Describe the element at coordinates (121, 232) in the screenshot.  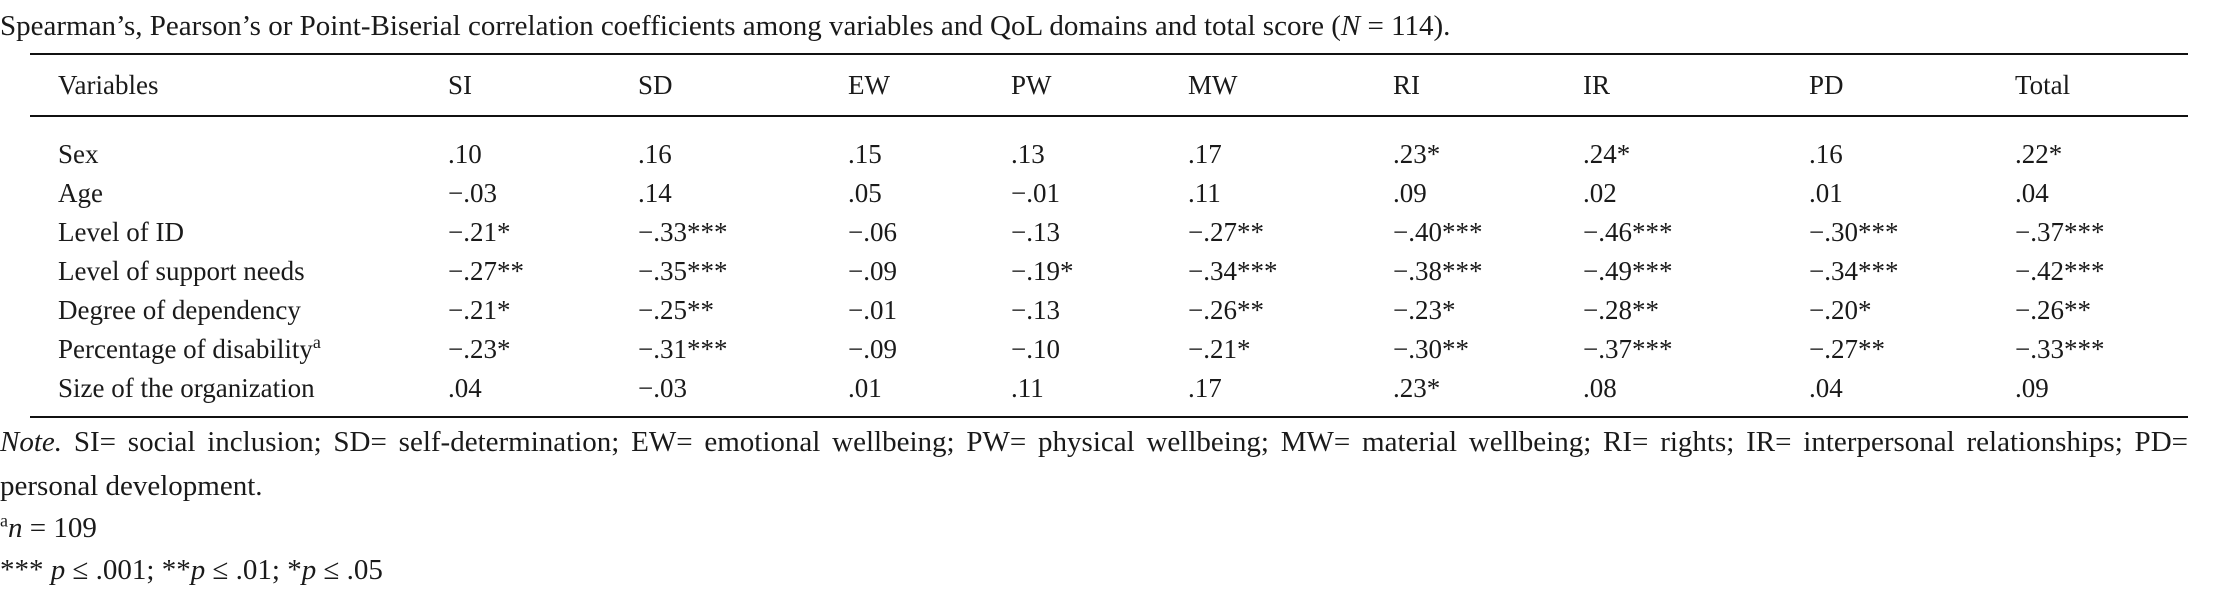
I see `row-label-text: Level of ID` at that location.